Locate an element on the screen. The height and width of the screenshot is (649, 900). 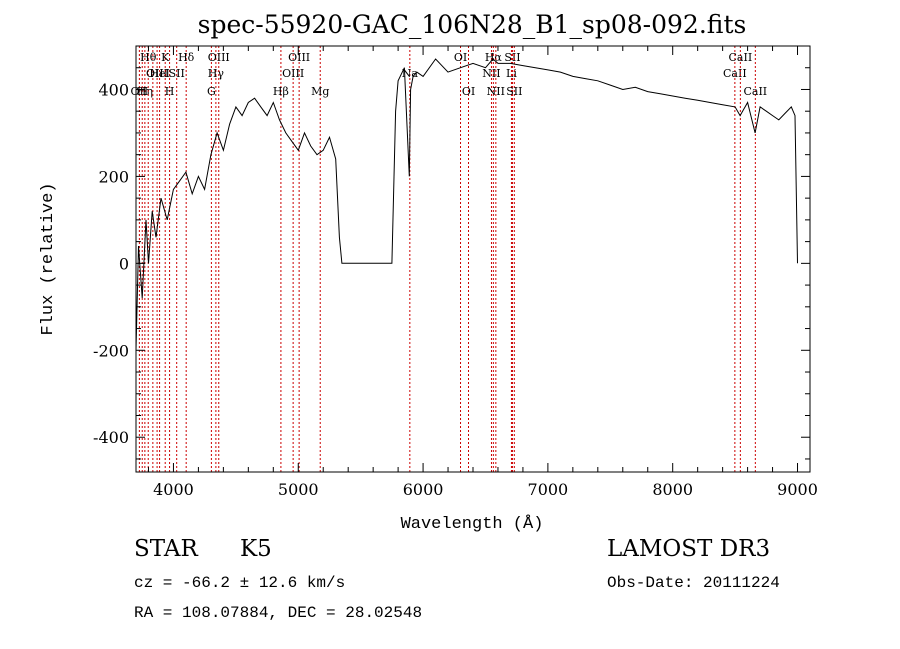
ra-dec-coordinates: RA = 108.07884, DEC = 28.02548 is located at coordinates (278, 613).